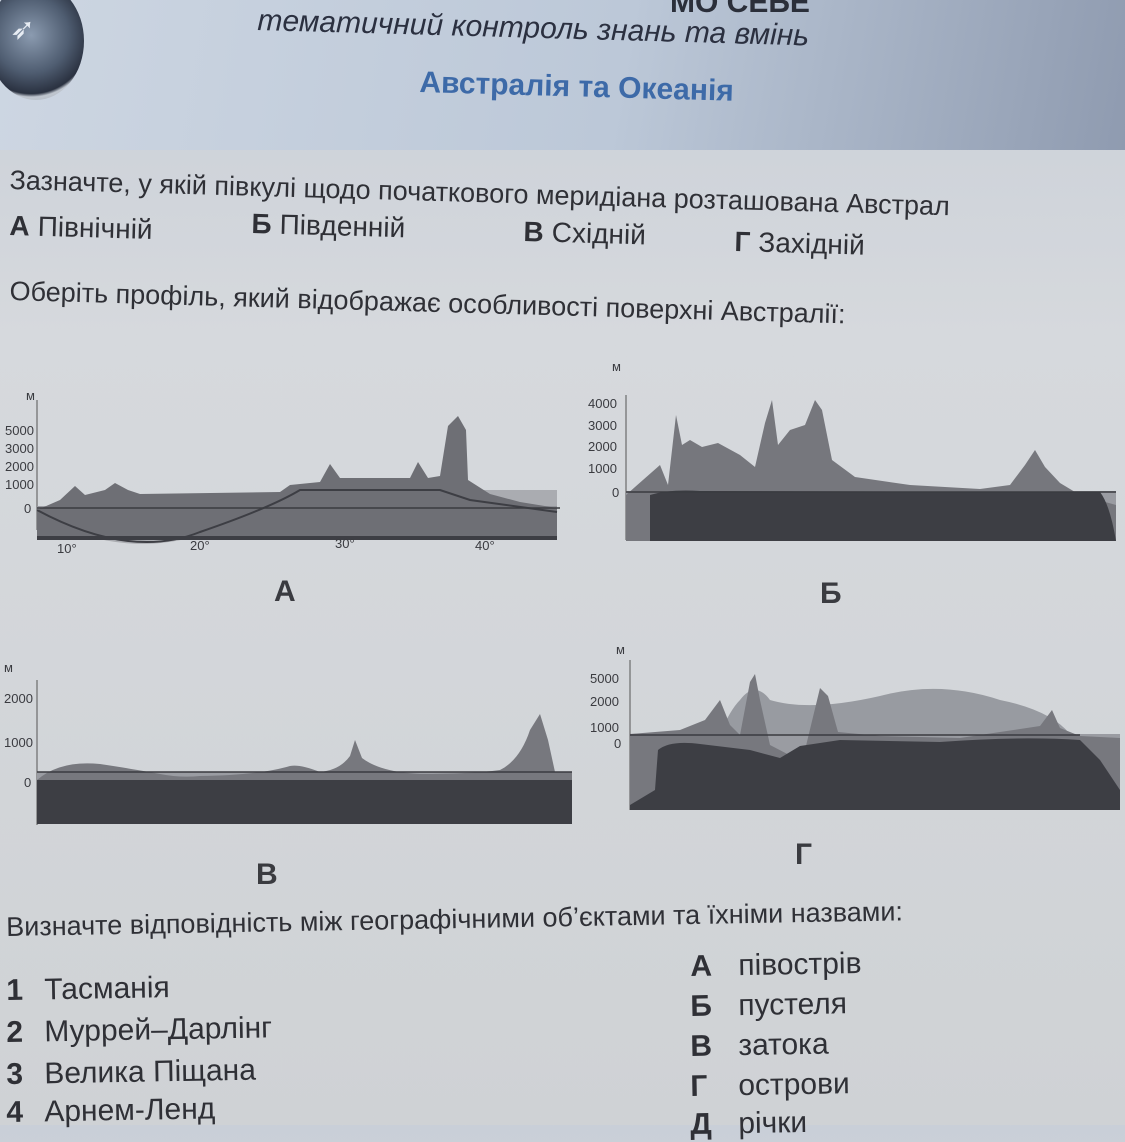  I want to click on q1-option-a: А Північній, so click(81, 227).